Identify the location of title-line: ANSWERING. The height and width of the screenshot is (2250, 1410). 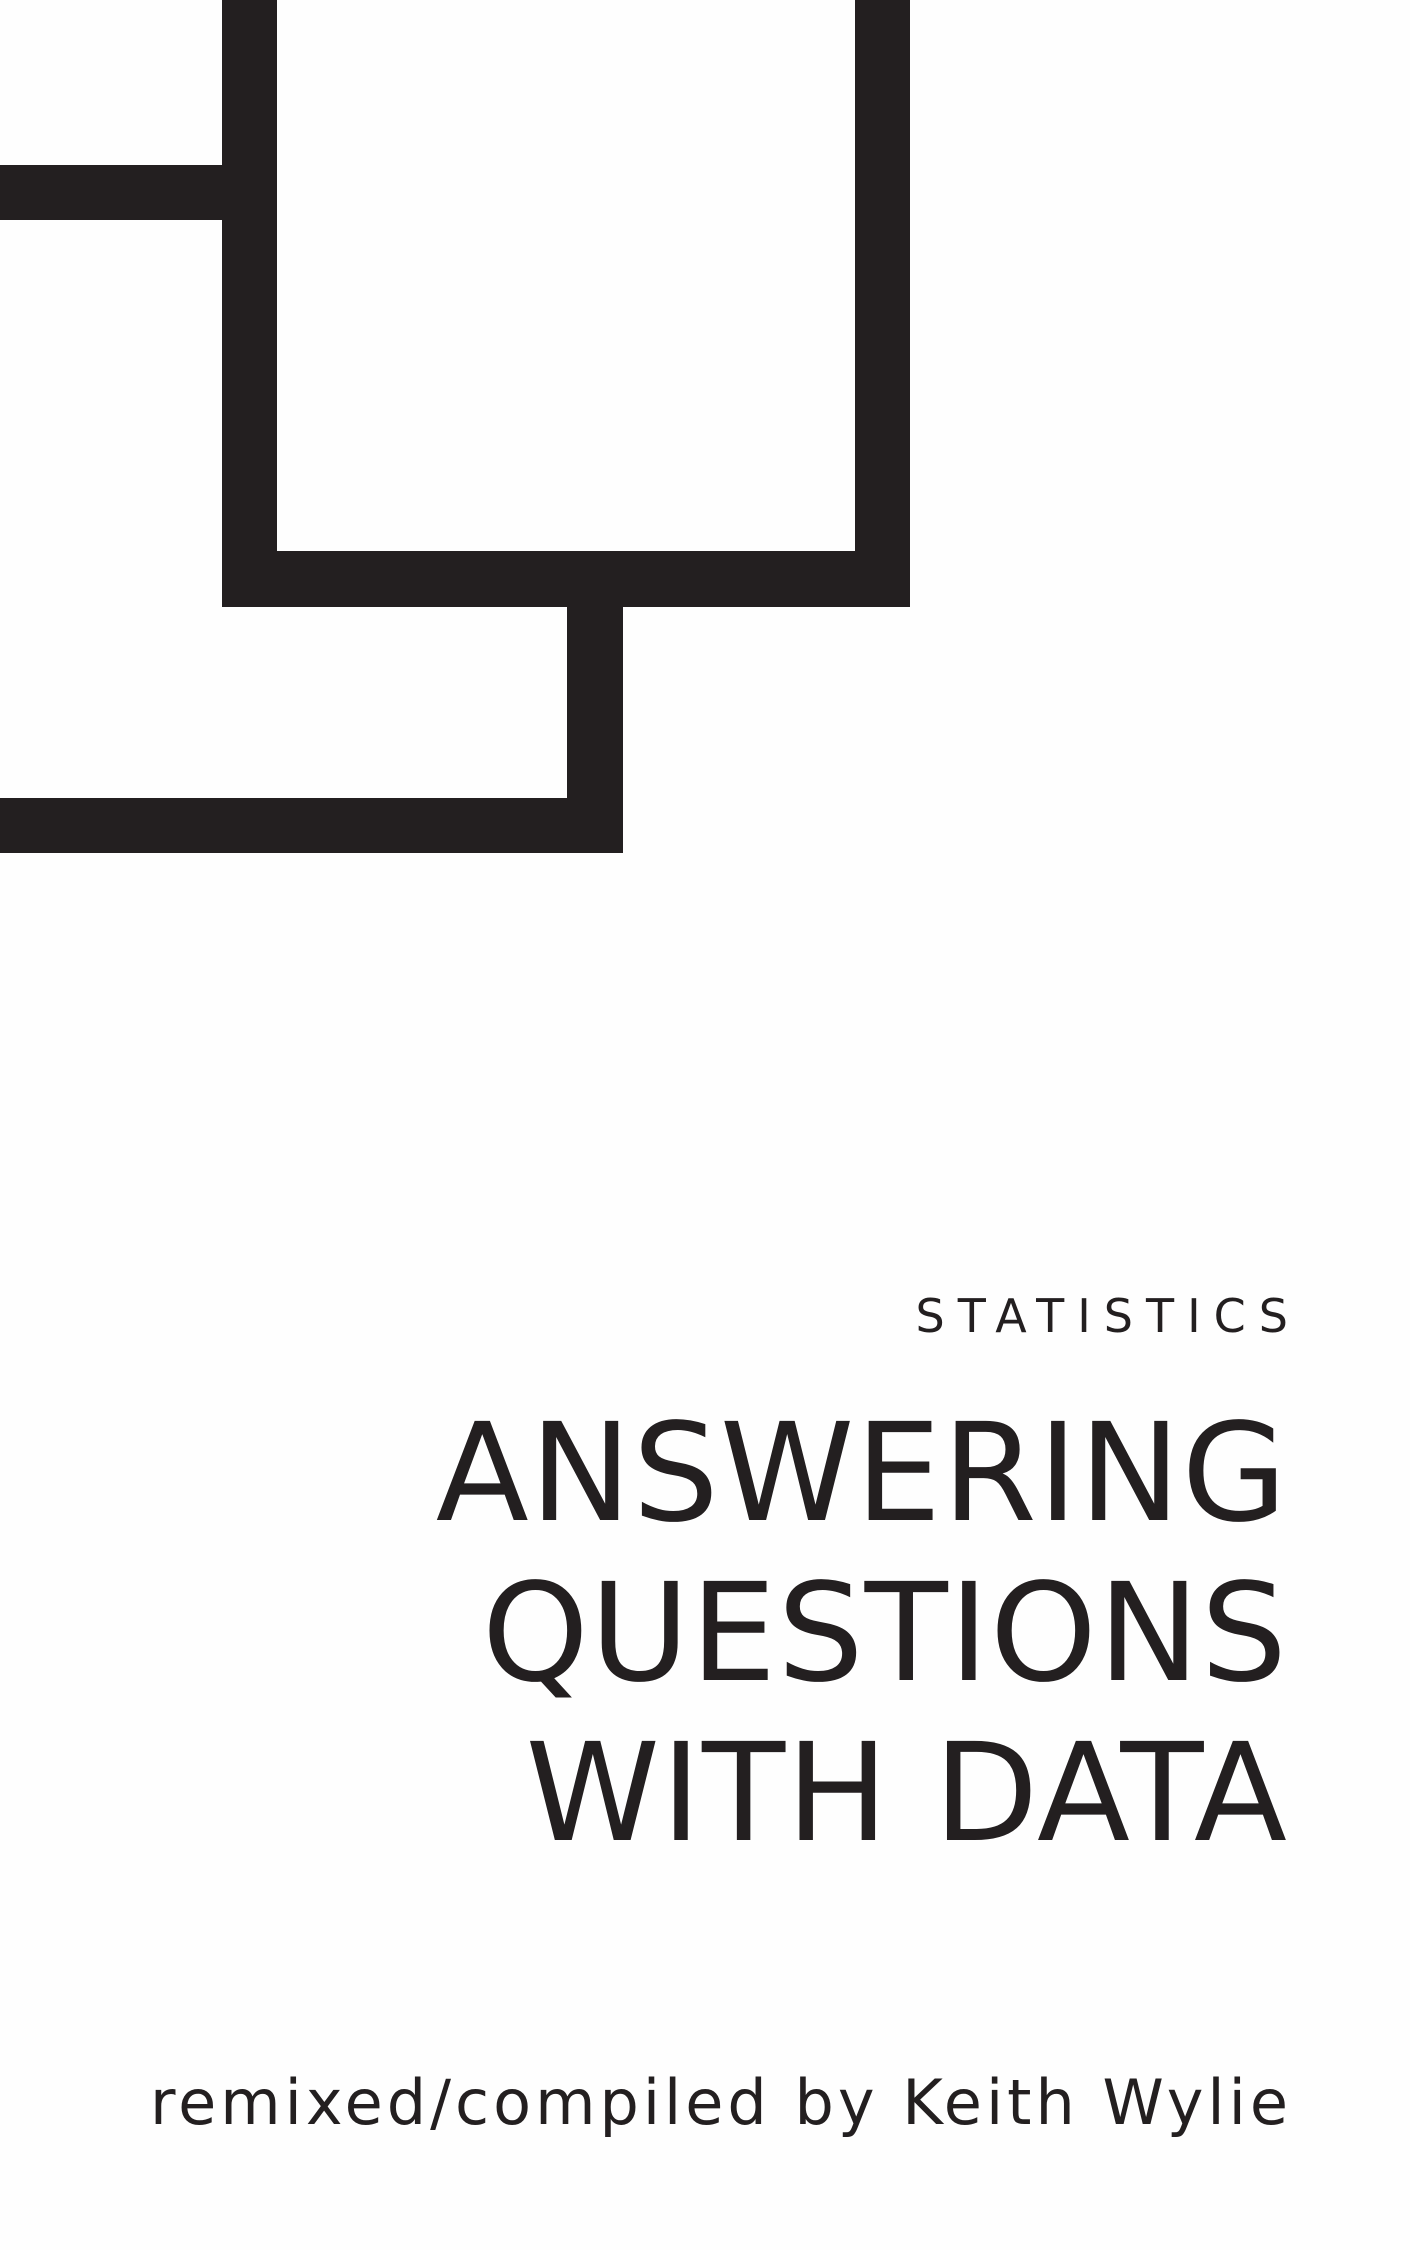
(861, 1474).